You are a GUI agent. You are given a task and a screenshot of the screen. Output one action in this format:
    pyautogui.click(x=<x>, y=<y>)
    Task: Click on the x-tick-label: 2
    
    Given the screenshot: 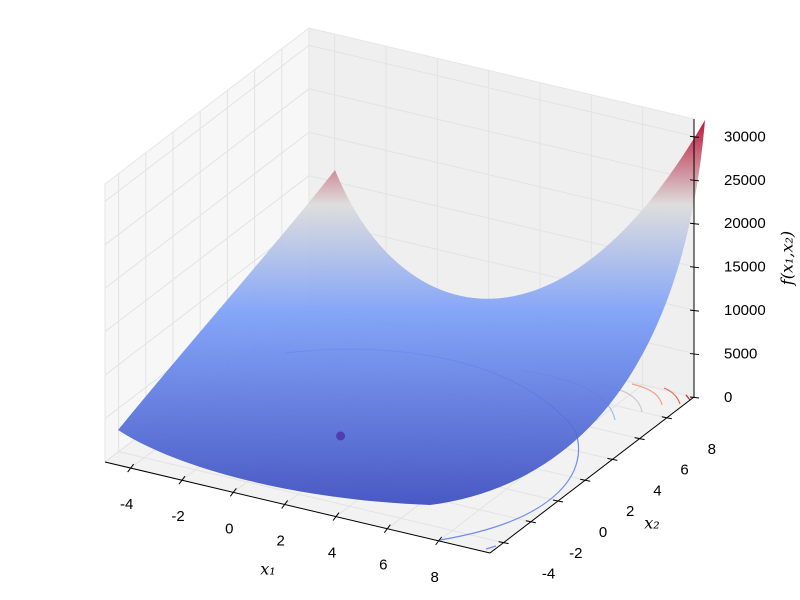 What is the action you would take?
    pyautogui.click(x=280, y=540)
    